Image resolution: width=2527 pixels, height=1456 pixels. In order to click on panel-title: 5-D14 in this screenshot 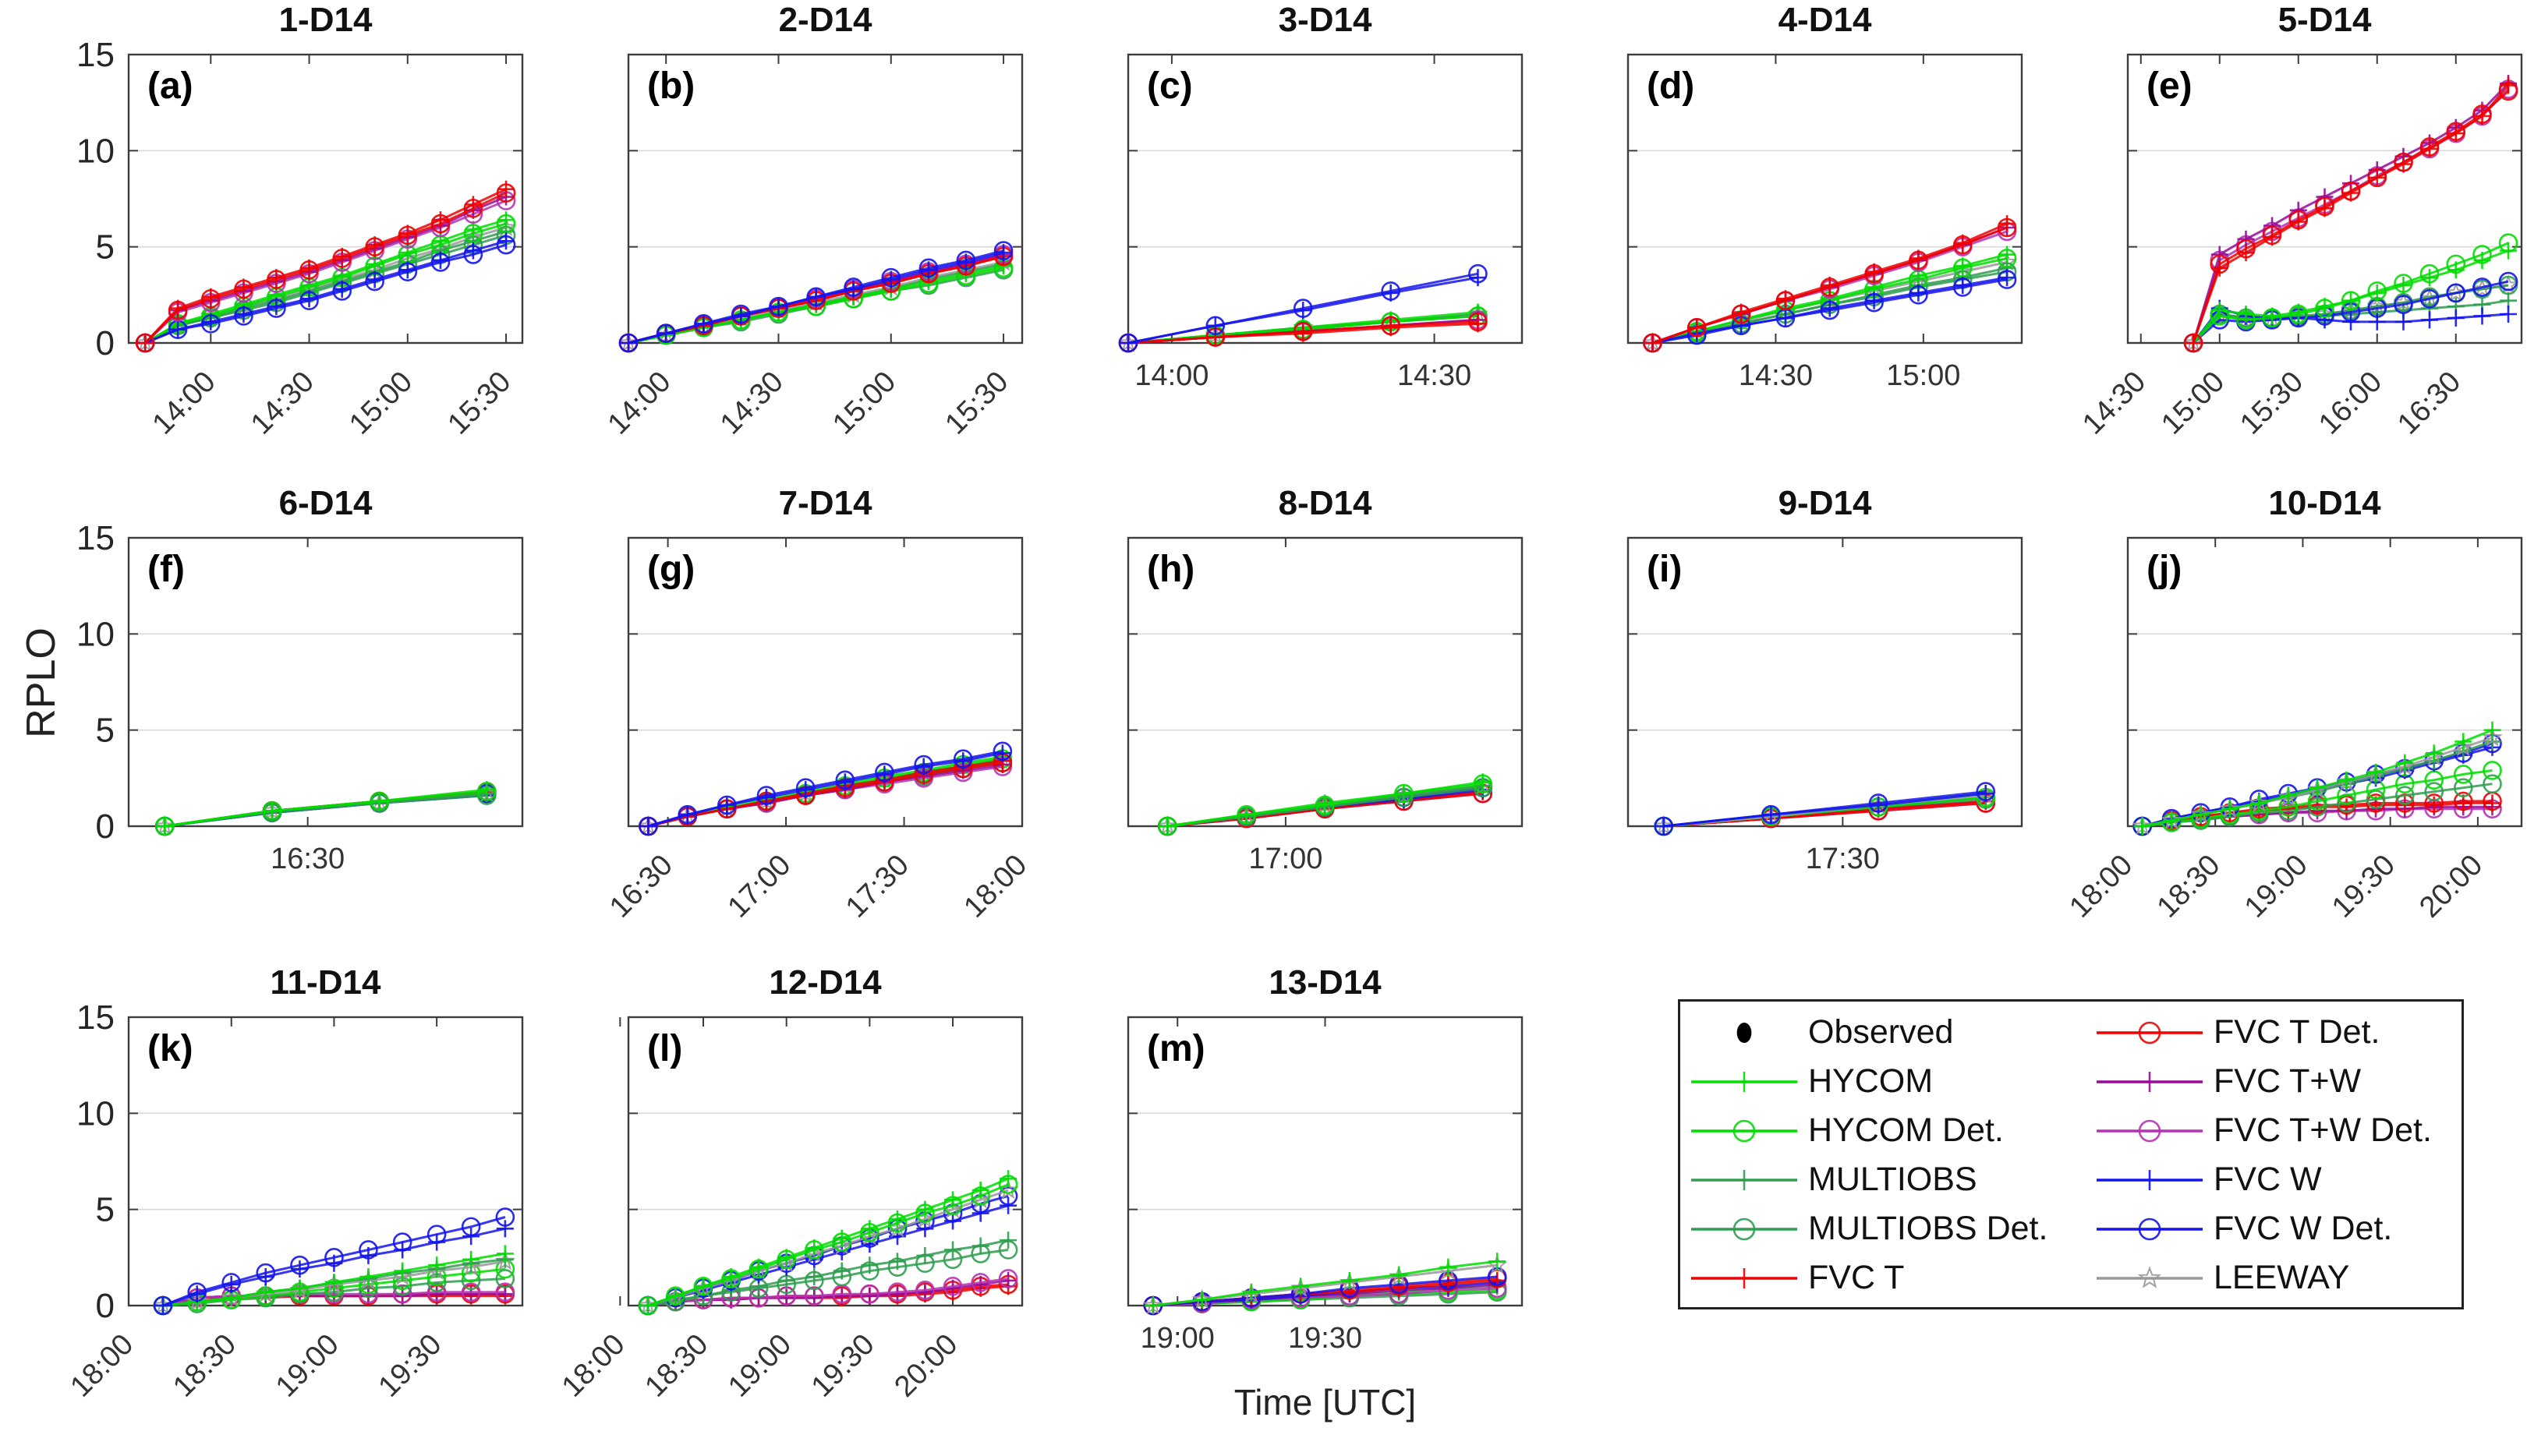, I will do `click(2324, 20)`.